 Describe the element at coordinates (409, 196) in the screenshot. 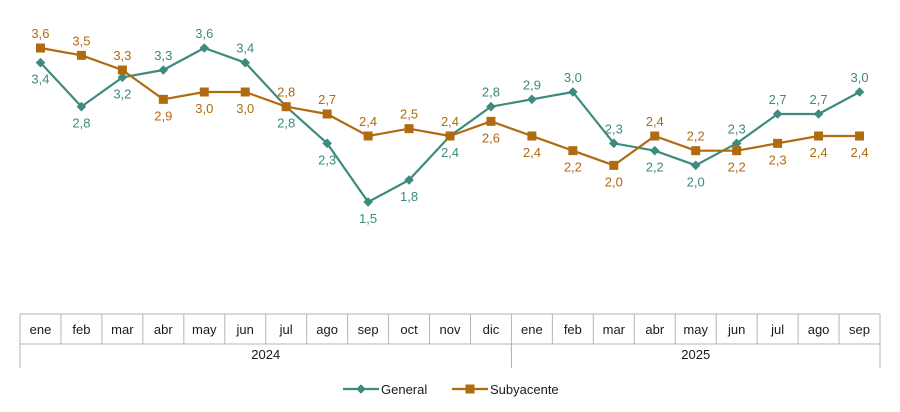

I see `data-label-general: 1,8` at that location.